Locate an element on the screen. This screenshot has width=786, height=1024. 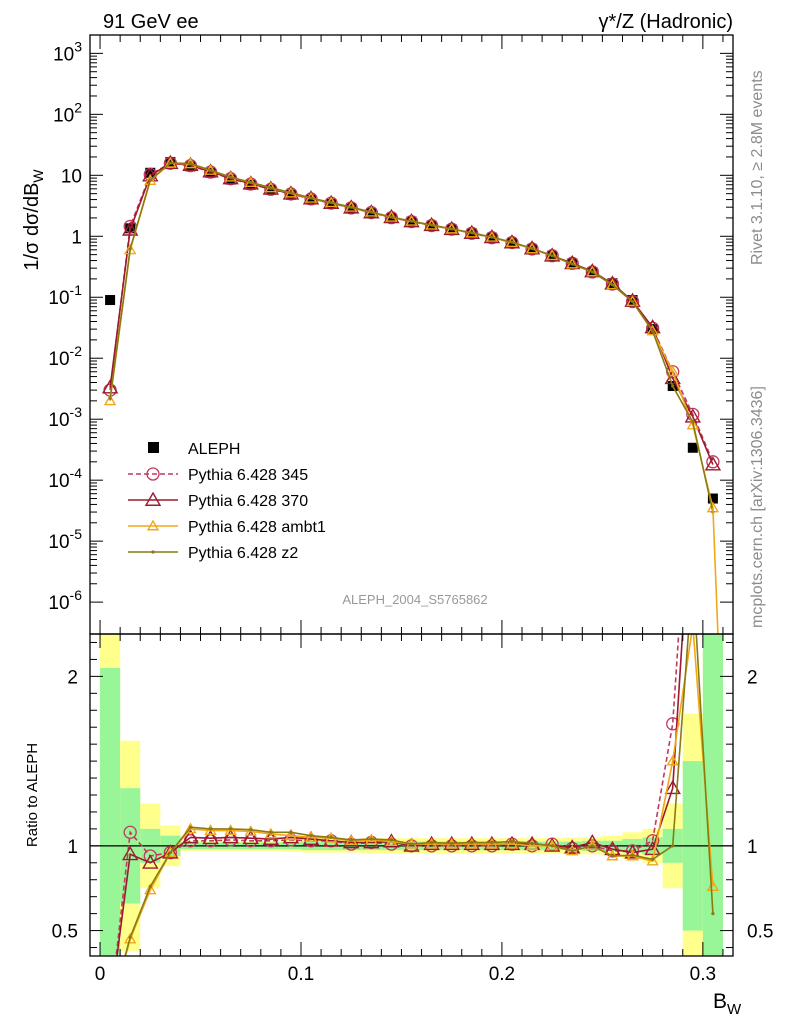
ratio-tick-label: 1 is located at coordinates (72, 847).